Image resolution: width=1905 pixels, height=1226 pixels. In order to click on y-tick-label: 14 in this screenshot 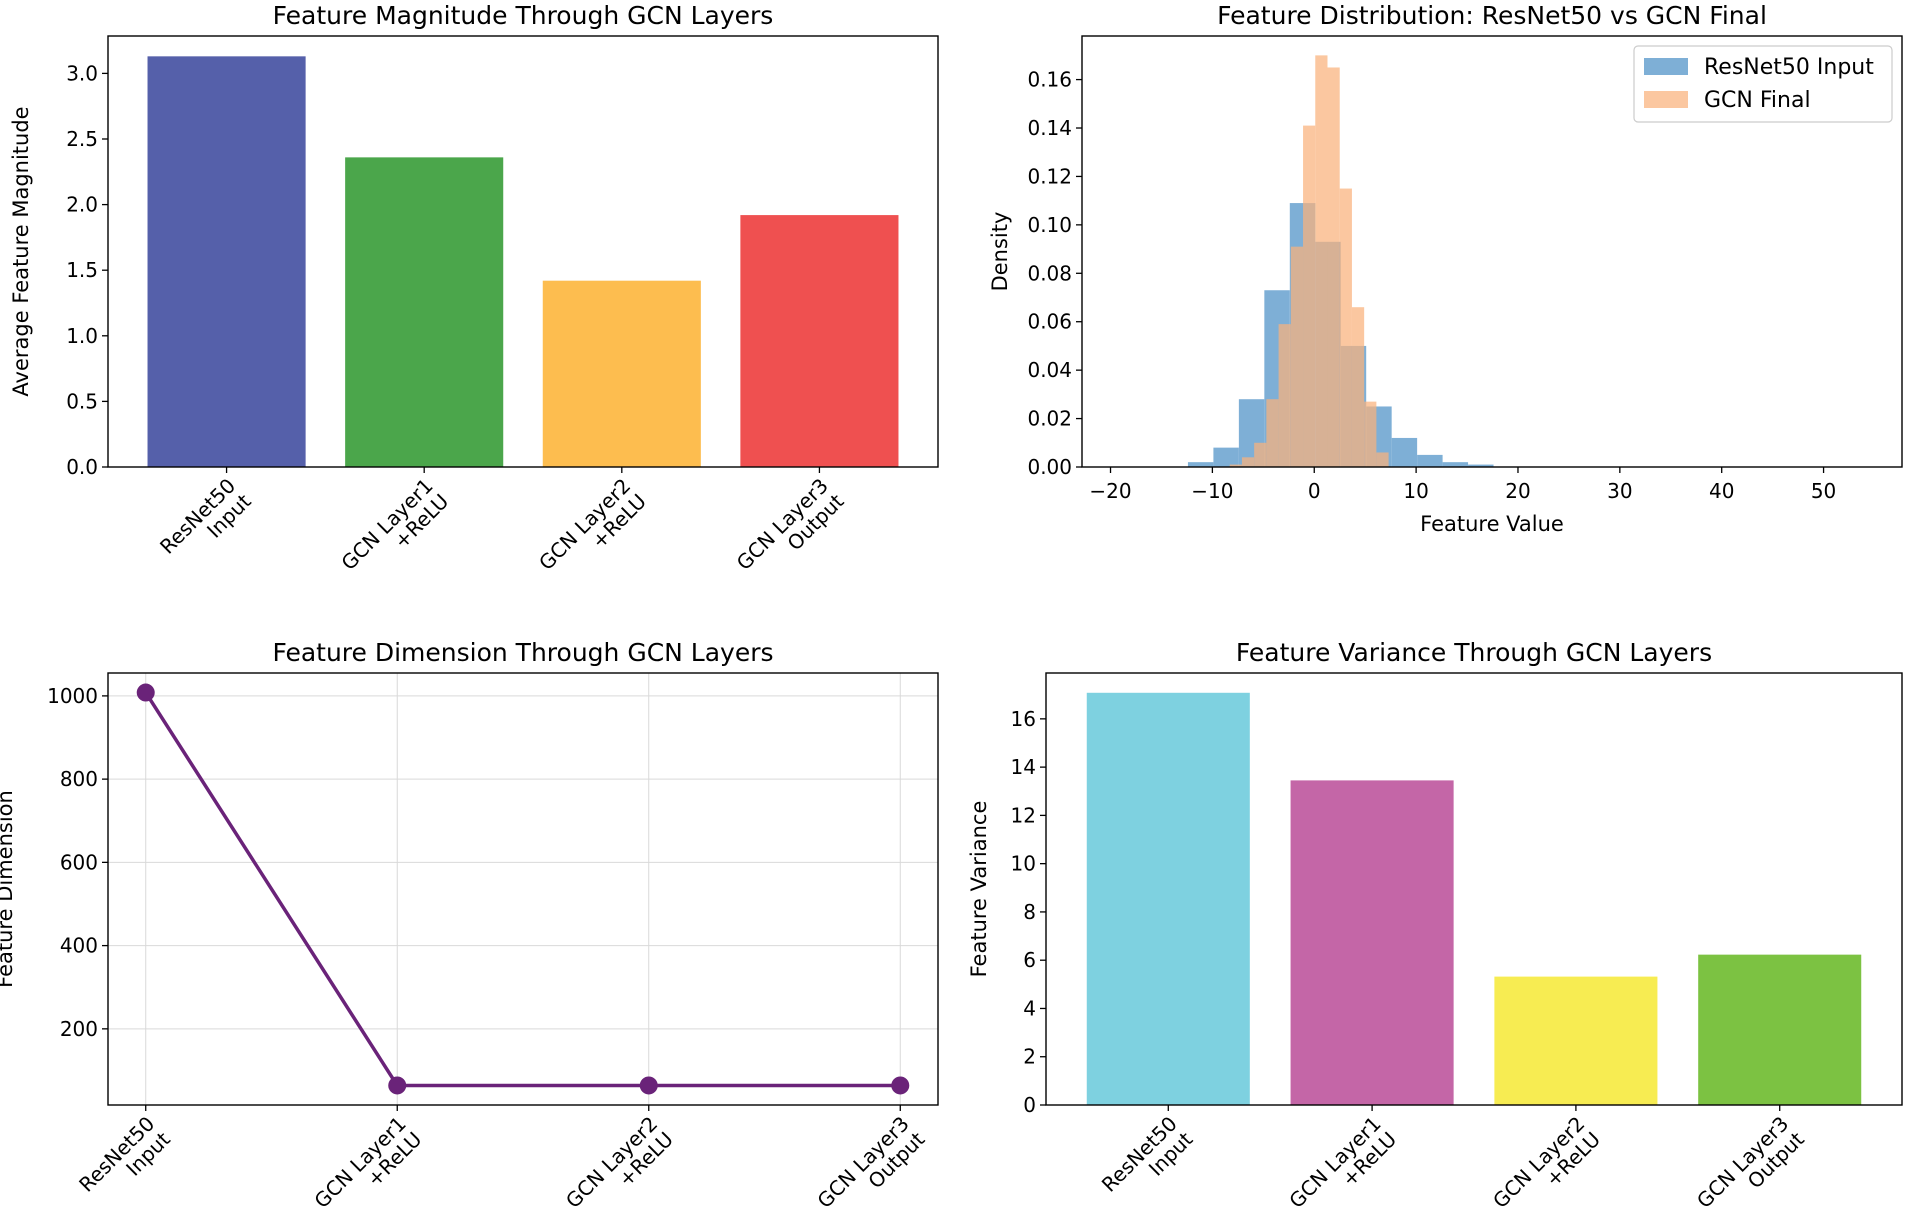, I will do `click(1023, 767)`.